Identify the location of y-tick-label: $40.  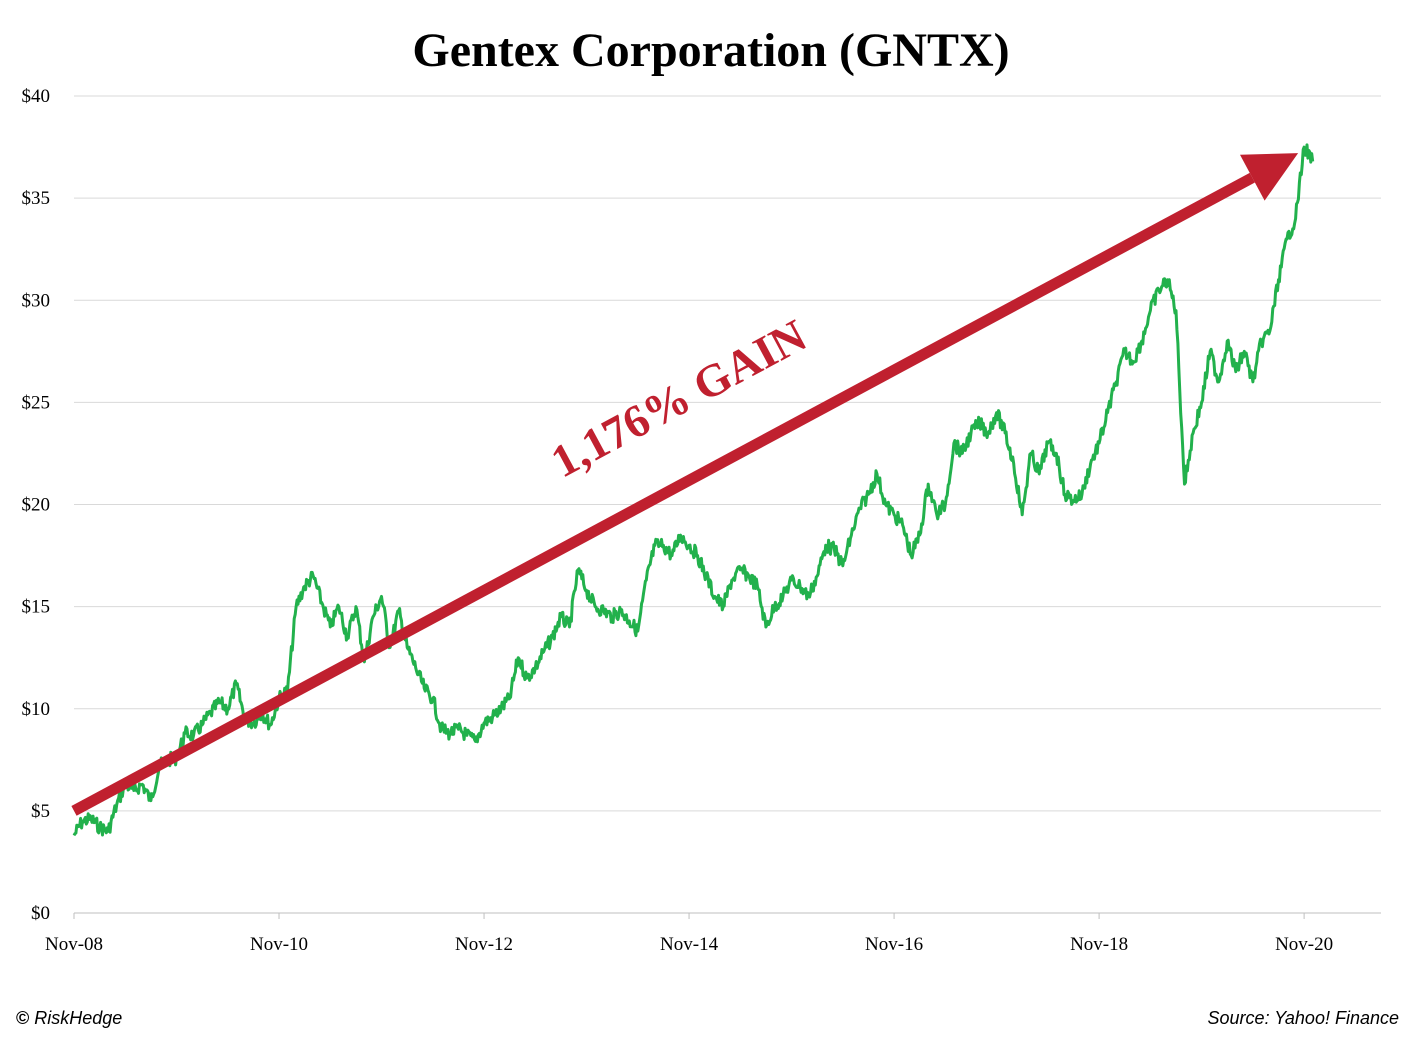
(36, 96).